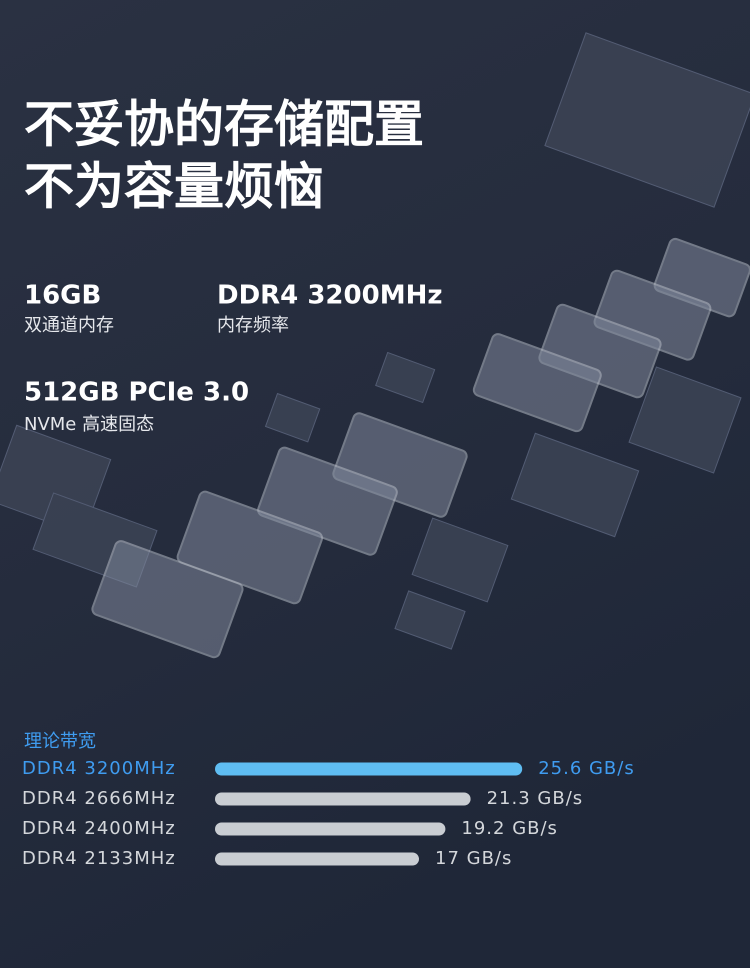  I want to click on spec-value: DDR4 3200MHz, so click(329, 296).